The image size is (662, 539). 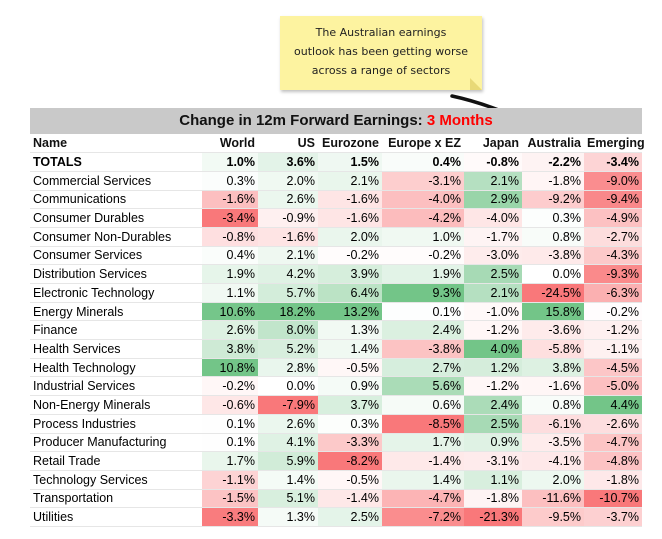 What do you see at coordinates (553, 517) in the screenshot?
I see `value-cell: -9.5%` at bounding box center [553, 517].